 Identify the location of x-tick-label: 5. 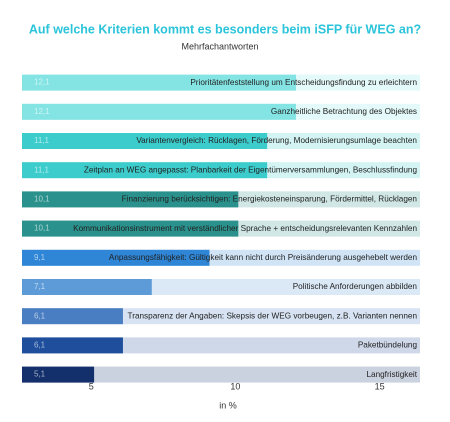
(91, 386).